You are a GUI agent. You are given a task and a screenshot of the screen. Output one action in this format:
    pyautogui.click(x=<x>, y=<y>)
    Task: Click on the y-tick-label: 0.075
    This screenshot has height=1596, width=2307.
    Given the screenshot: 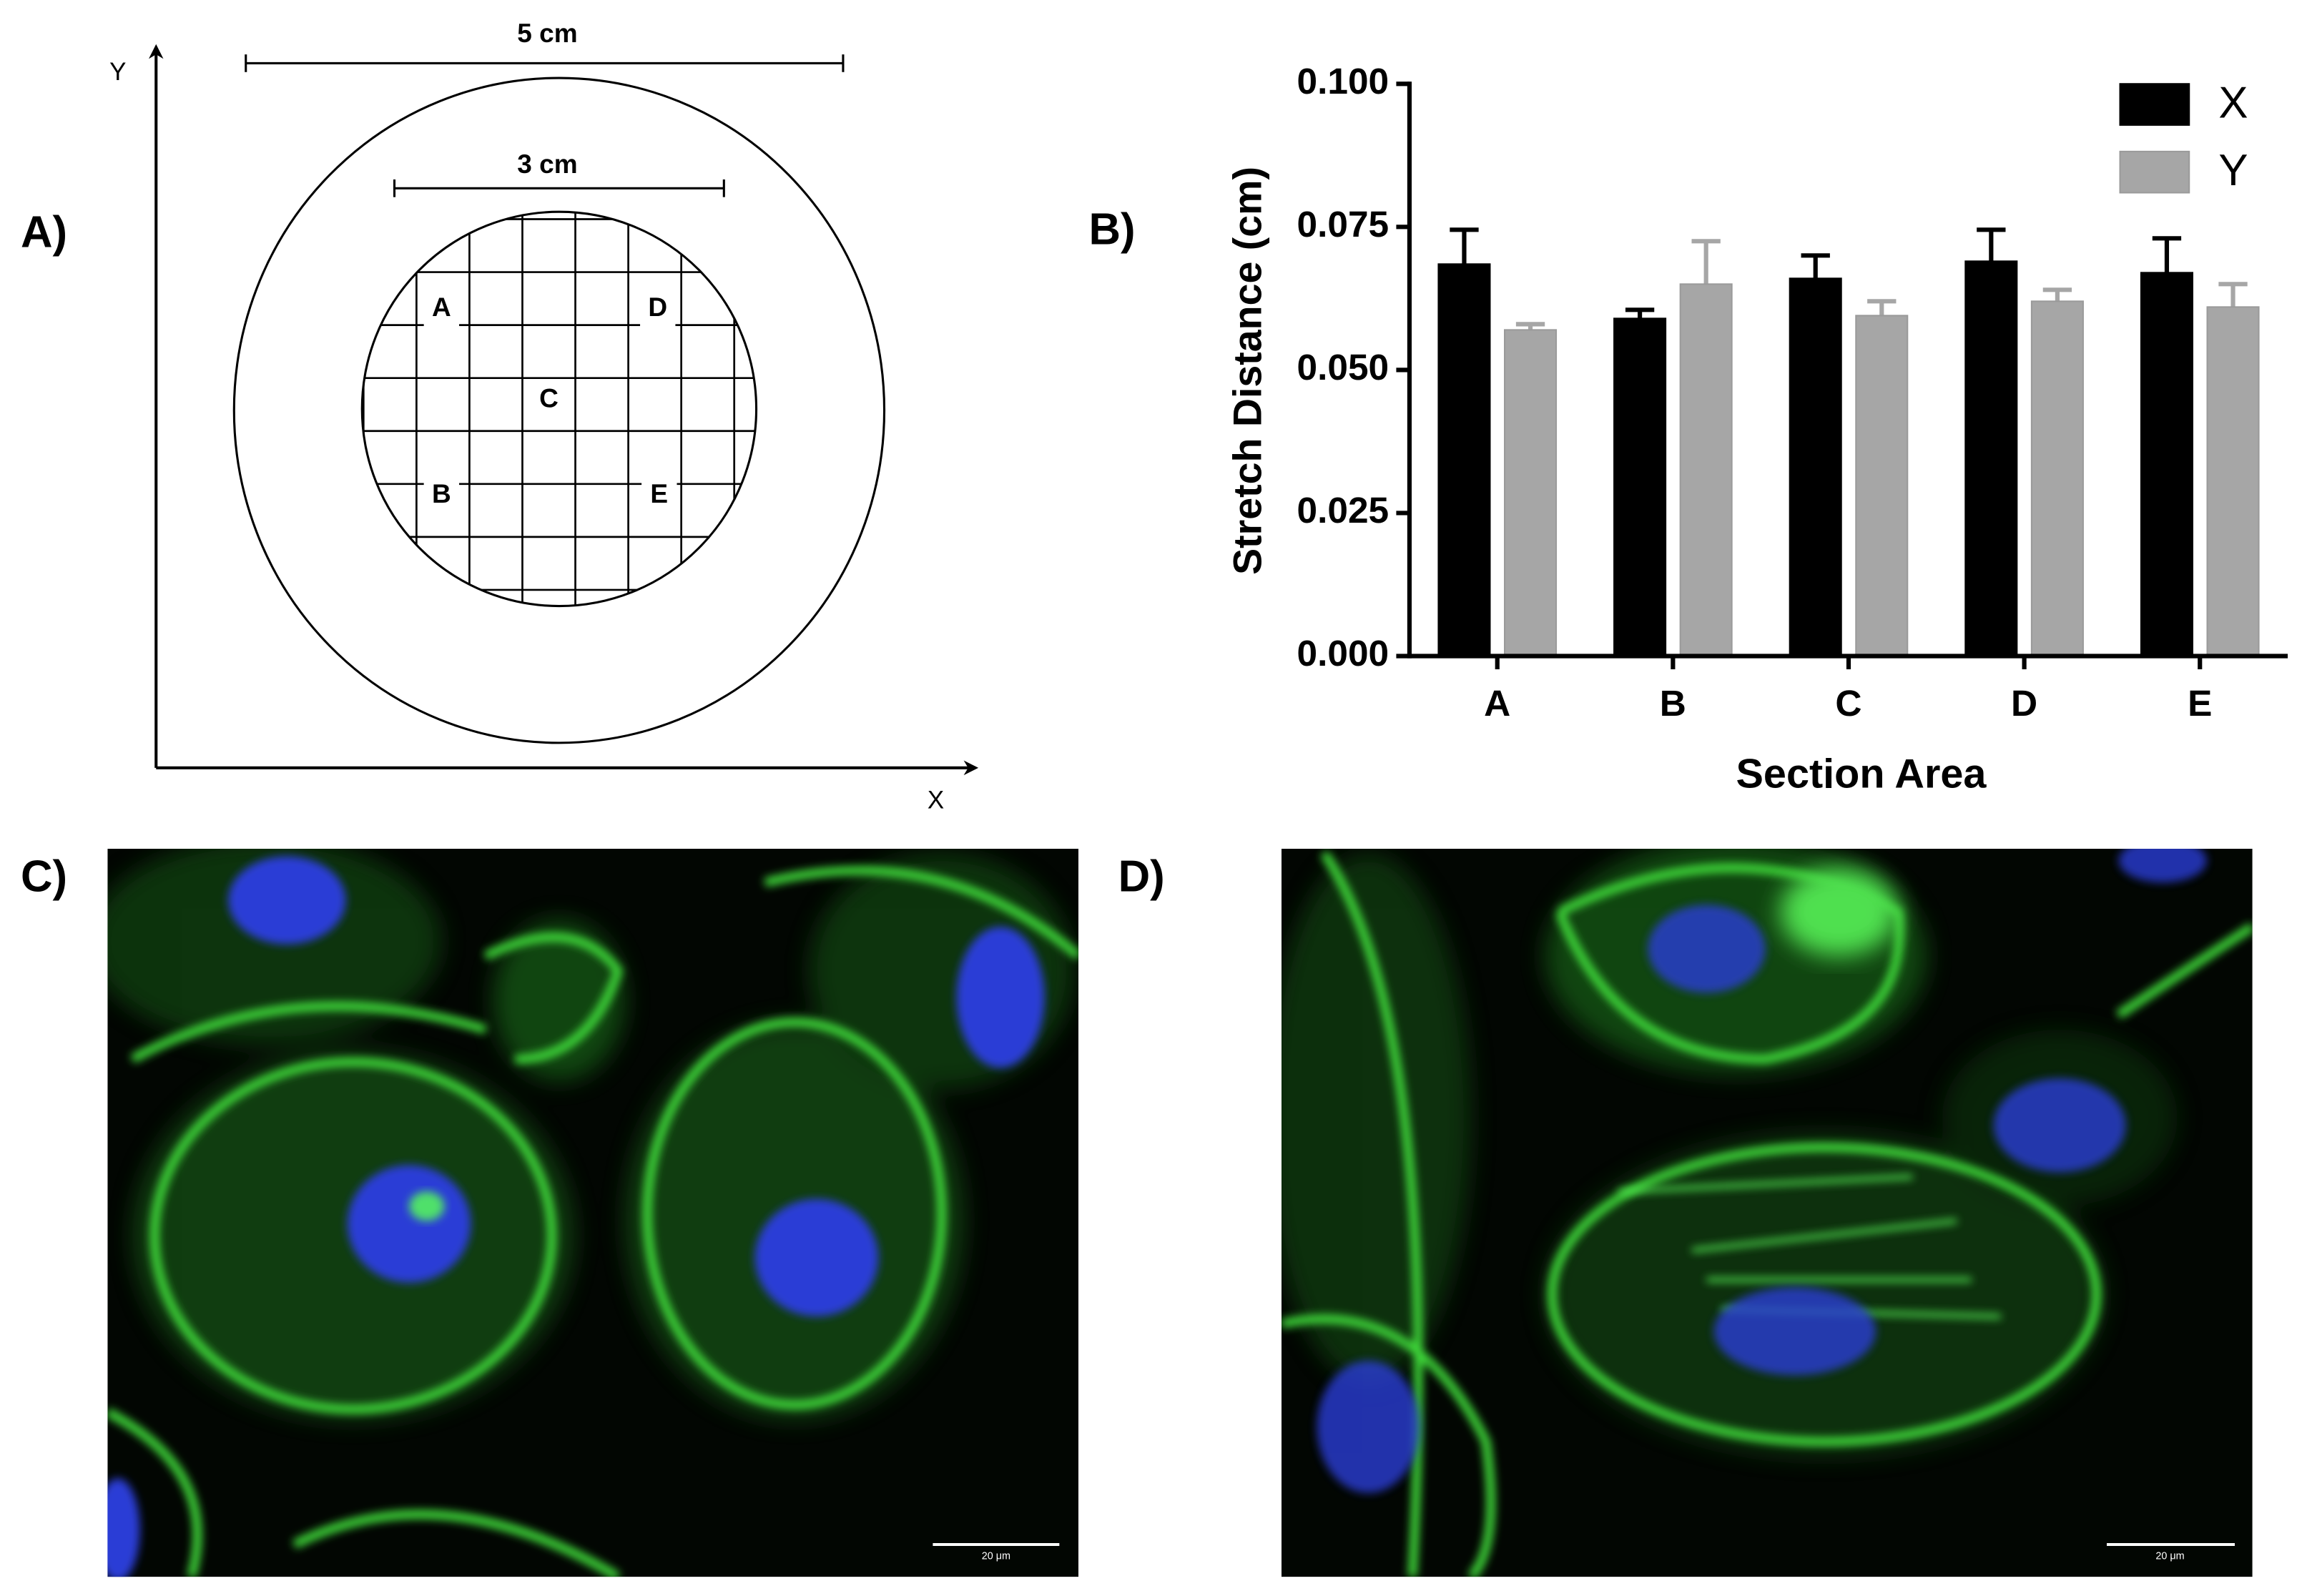 What is the action you would take?
    pyautogui.click(x=1343, y=224)
    